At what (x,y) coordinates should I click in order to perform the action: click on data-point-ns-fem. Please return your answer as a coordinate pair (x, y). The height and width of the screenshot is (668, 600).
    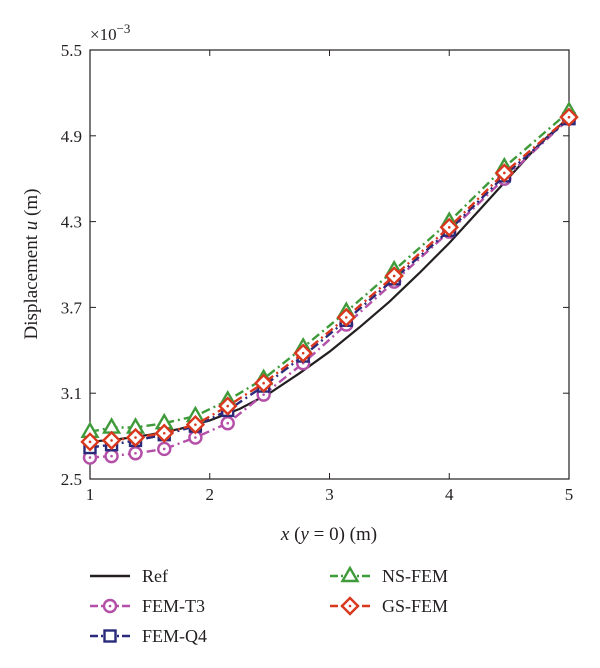
    Looking at the image, I should click on (111, 425).